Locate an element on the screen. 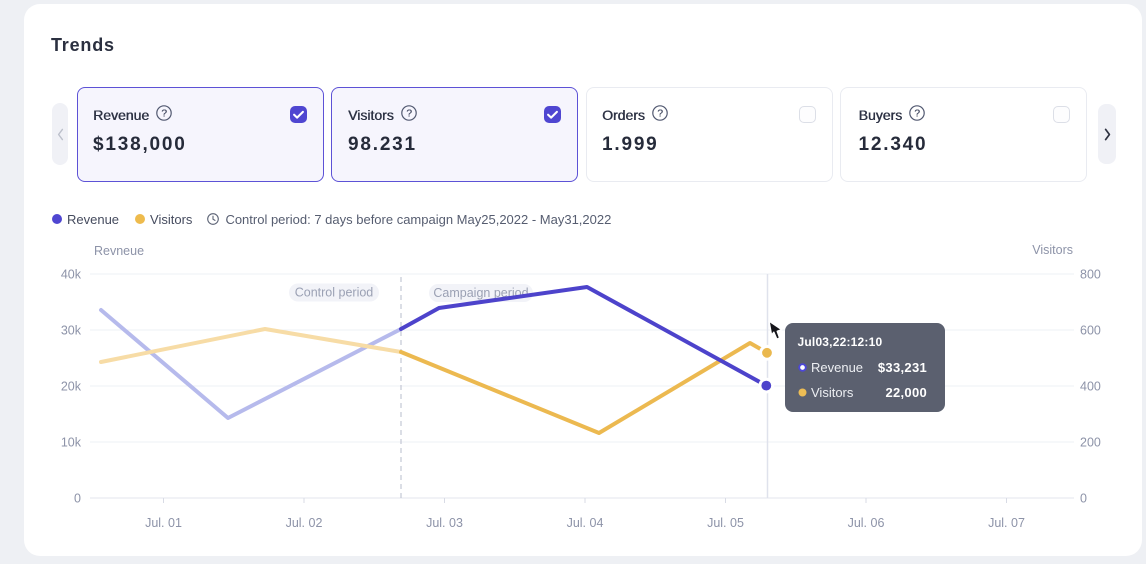 Image resolution: width=1146 pixels, height=564 pixels. svg-text: 20k is located at coordinates (71, 387).